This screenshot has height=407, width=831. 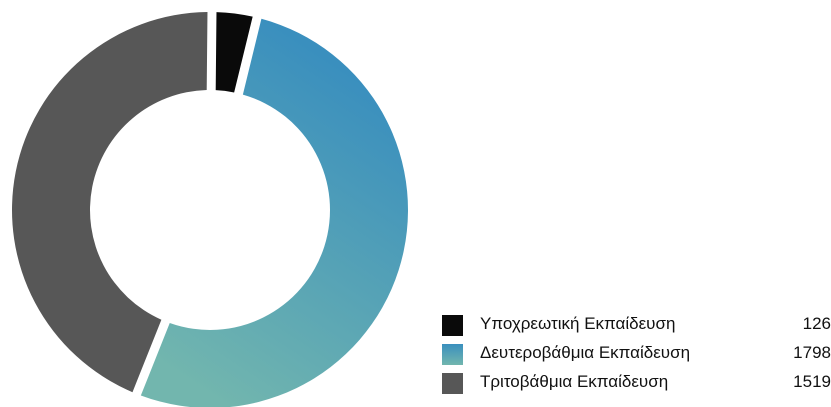 What do you see at coordinates (574, 381) in the screenshot?
I see `legend-label: Τριτοβάθμια Εκπαίδευση` at bounding box center [574, 381].